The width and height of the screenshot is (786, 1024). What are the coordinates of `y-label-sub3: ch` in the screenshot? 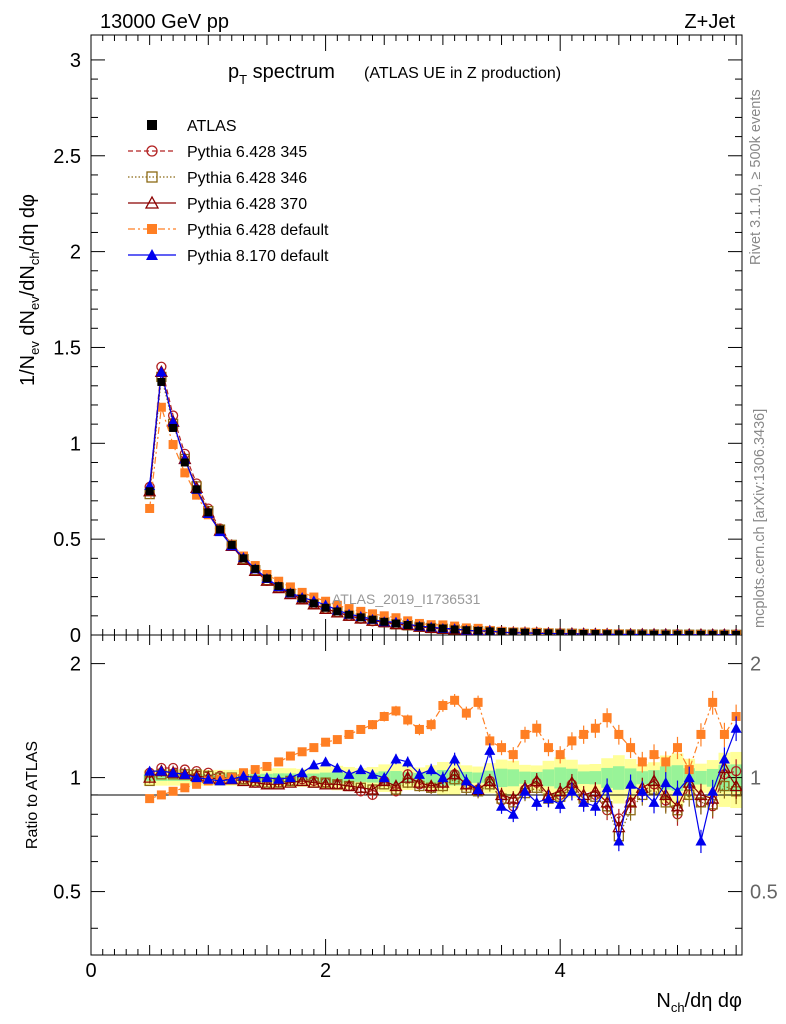 It's located at (34, 258).